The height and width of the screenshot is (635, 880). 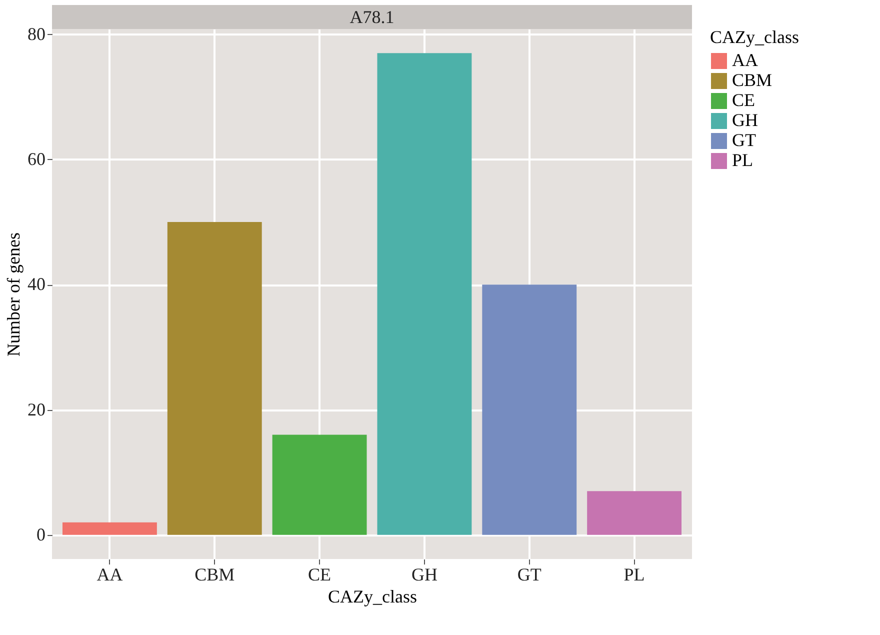 I want to click on legend-label: PL, so click(x=743, y=160).